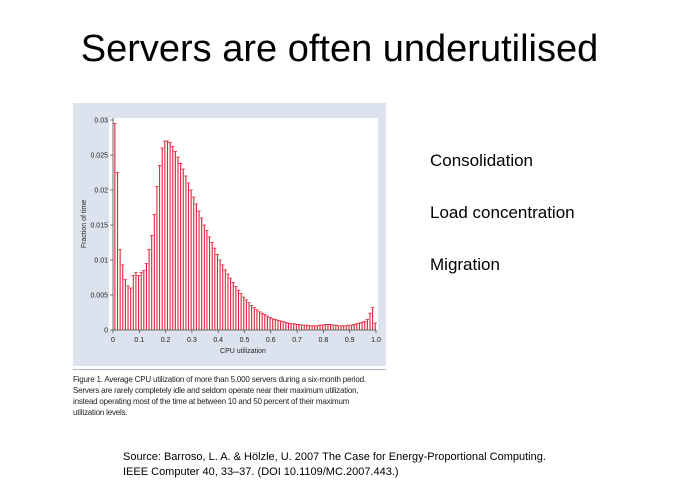 The image size is (679, 480). What do you see at coordinates (106, 331) in the screenshot?
I see `y-tick-label: 0` at bounding box center [106, 331].